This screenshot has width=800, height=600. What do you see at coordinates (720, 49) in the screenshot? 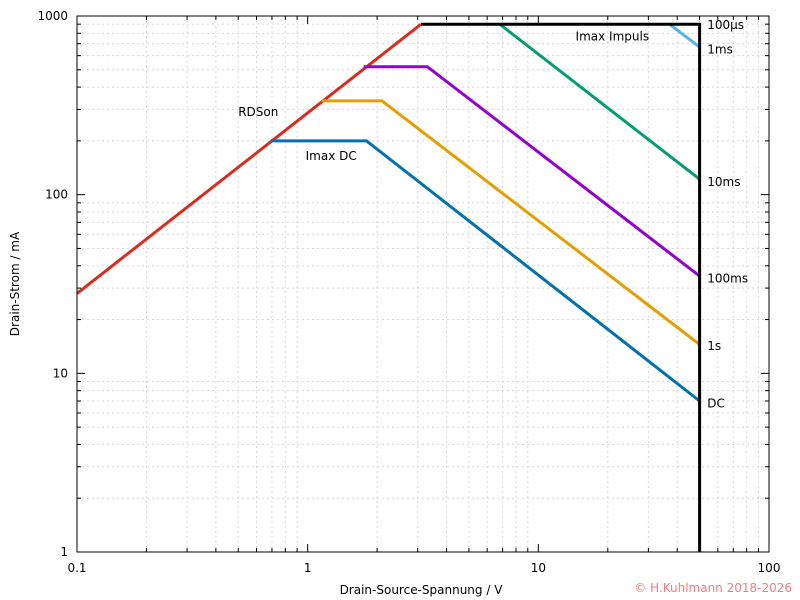
I see `annotation-label: 1ms` at bounding box center [720, 49].